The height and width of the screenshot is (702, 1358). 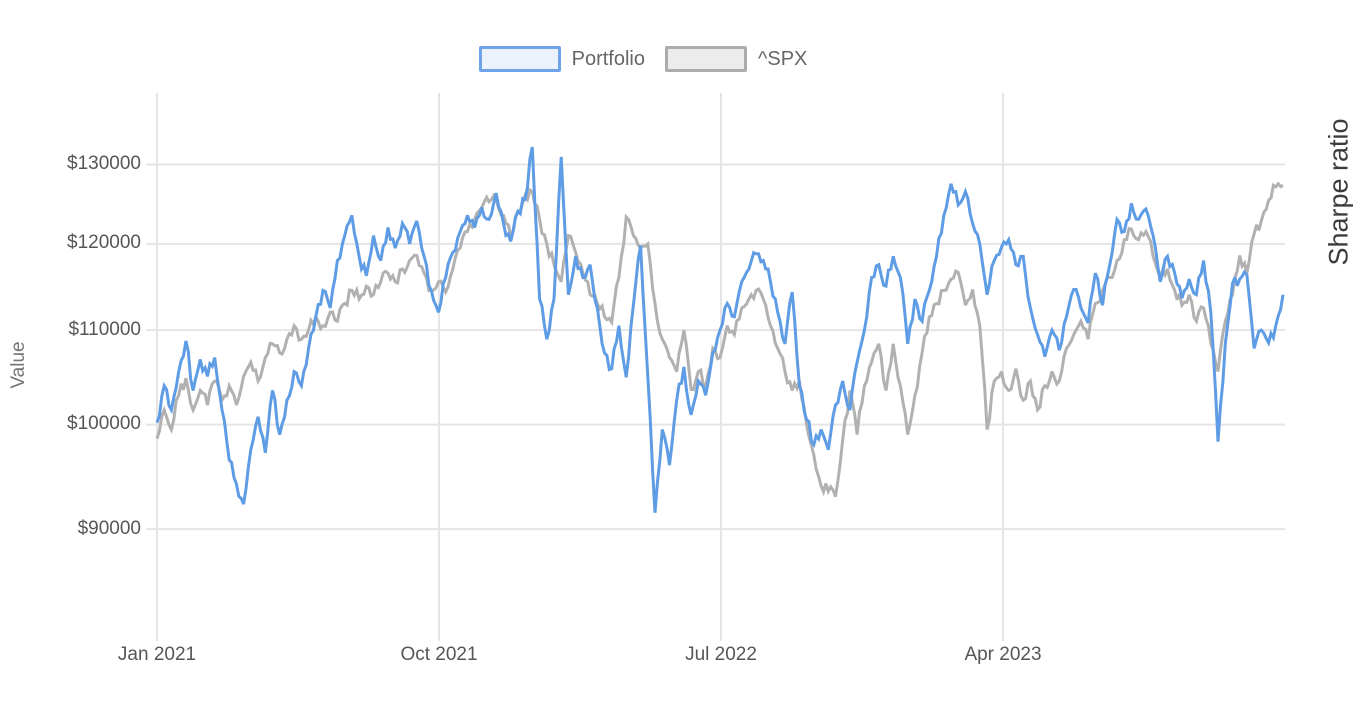 What do you see at coordinates (104, 163) in the screenshot?
I see `y-tick-0: $130000` at bounding box center [104, 163].